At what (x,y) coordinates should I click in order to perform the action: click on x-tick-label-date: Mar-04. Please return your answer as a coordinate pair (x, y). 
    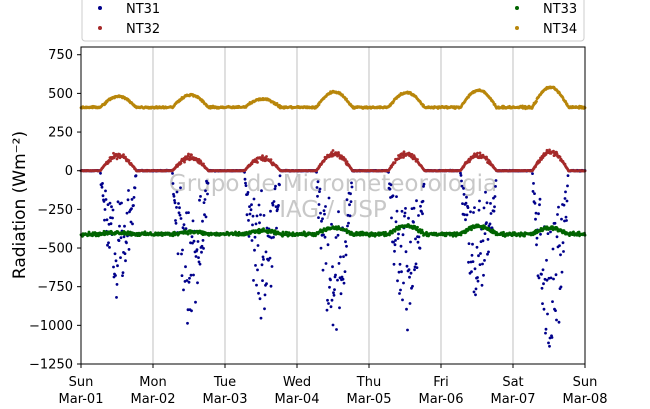
    Looking at the image, I should click on (297, 399).